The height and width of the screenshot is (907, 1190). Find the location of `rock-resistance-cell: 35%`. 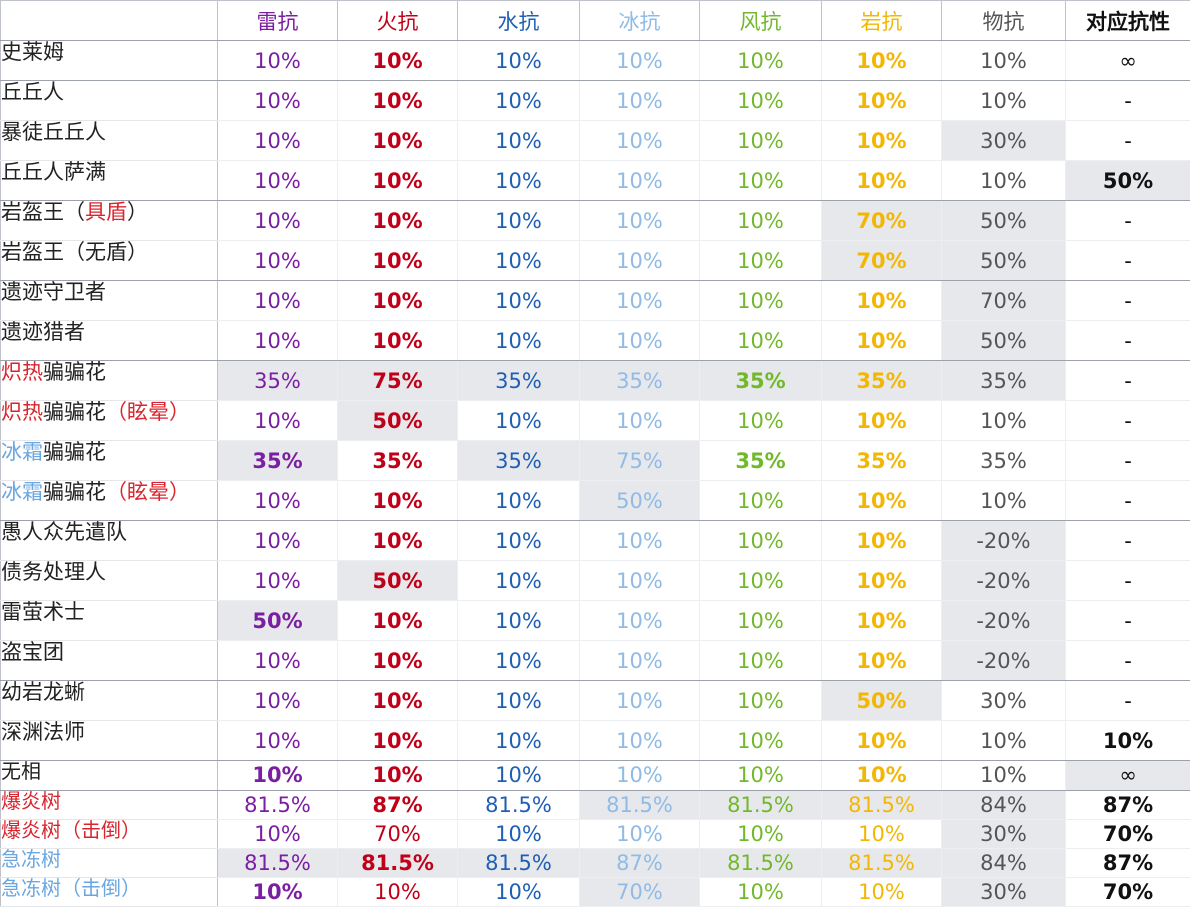

rock-resistance-cell: 35% is located at coordinates (882, 381).